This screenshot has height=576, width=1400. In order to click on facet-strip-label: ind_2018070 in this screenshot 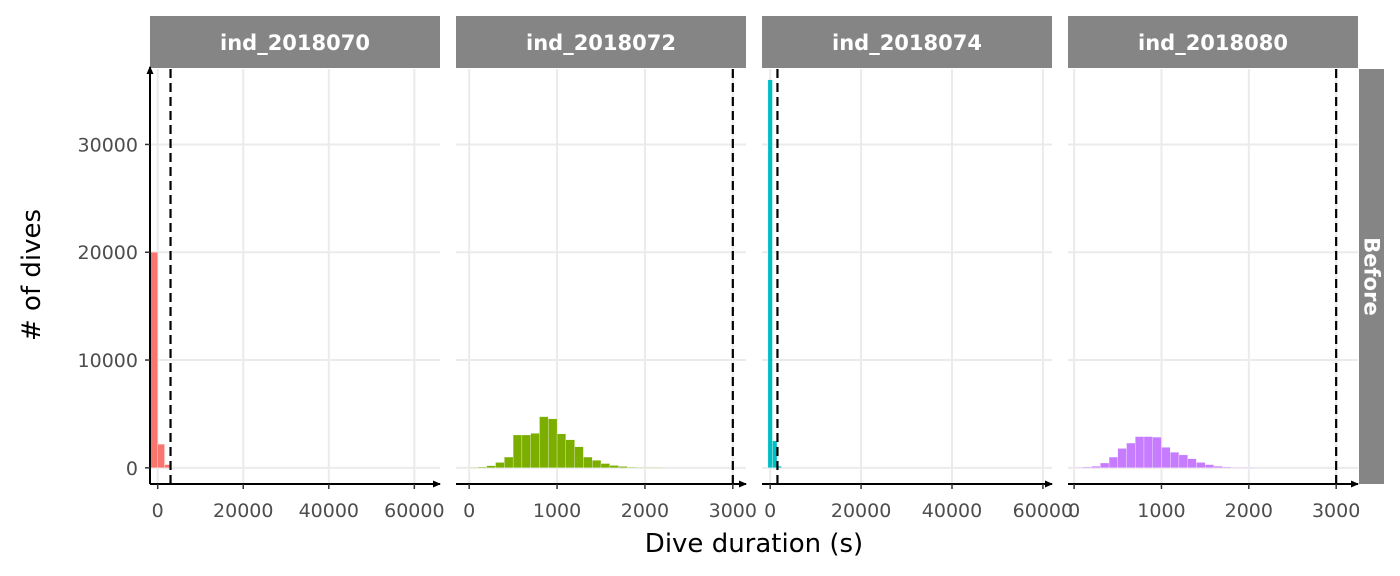, I will do `click(295, 43)`.